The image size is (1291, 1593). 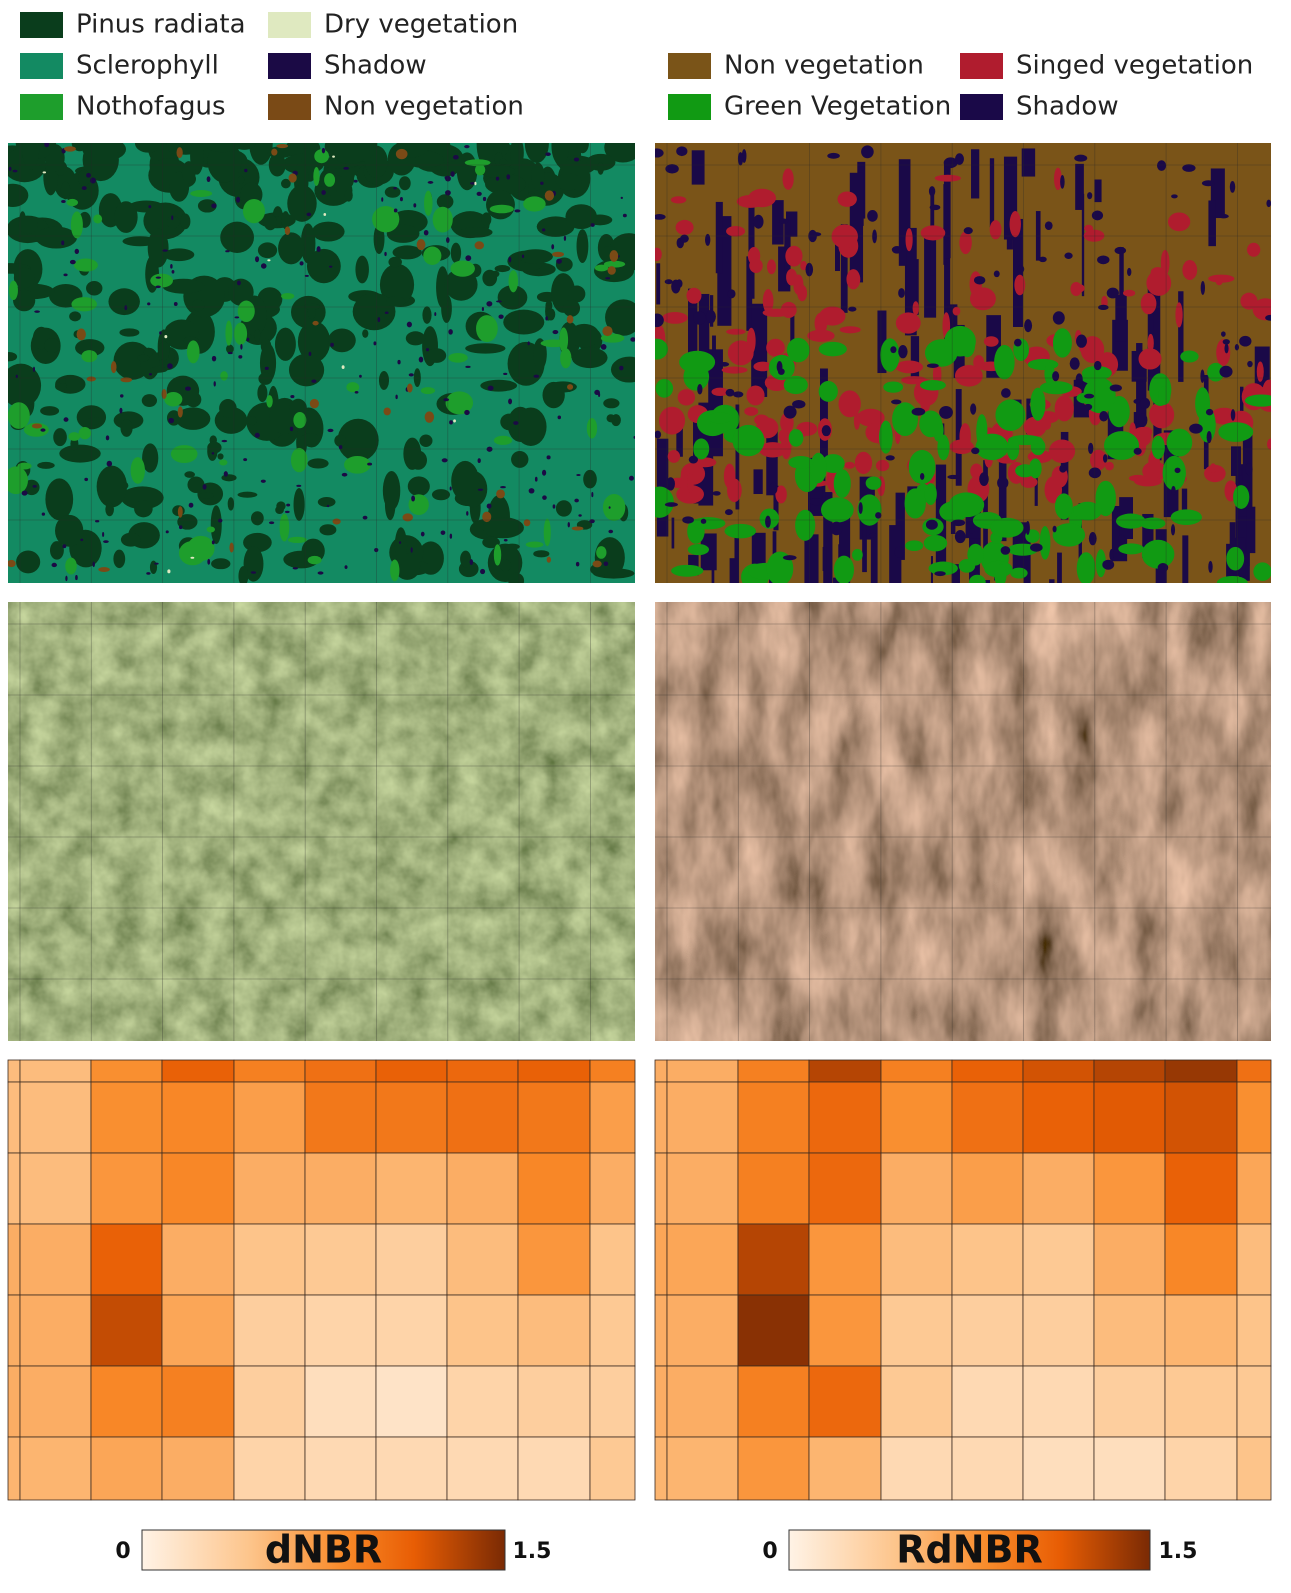 I want to click on legend-label: Non vegetation, so click(x=824, y=66).